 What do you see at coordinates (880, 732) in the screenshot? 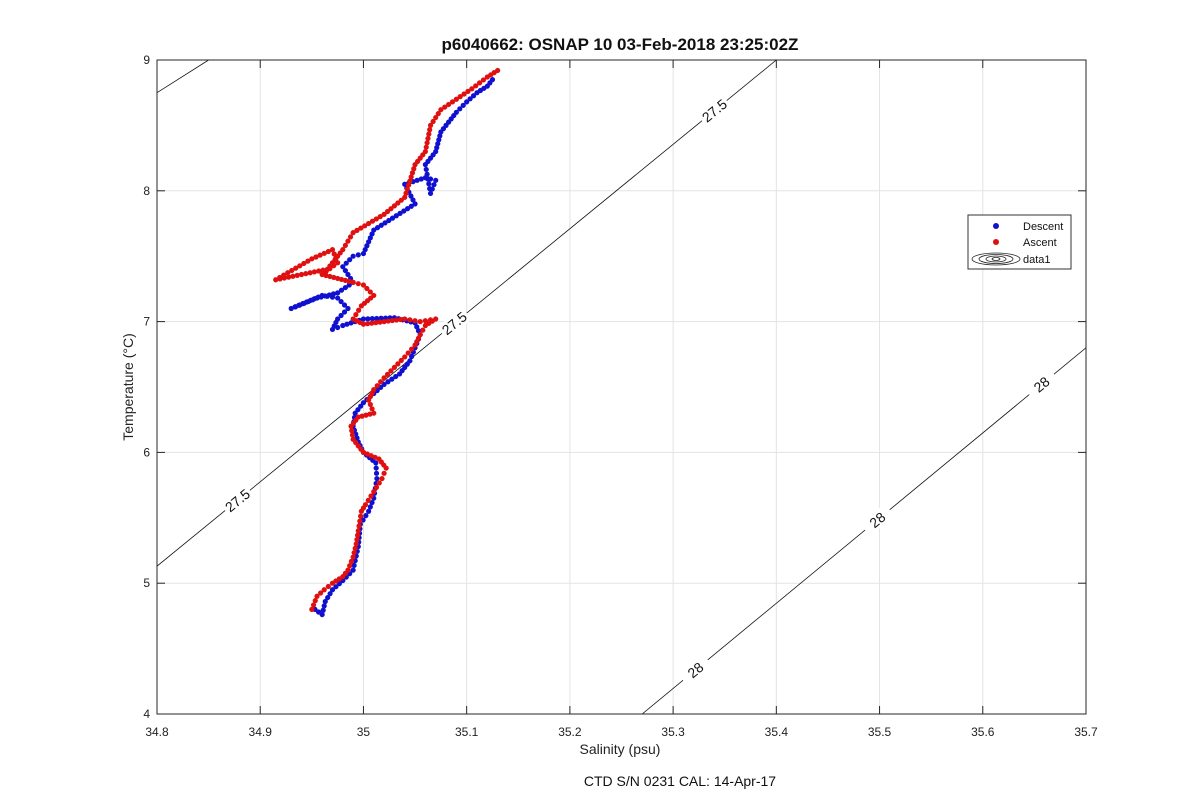
I see `x-tick-label: 35.5` at bounding box center [880, 732].